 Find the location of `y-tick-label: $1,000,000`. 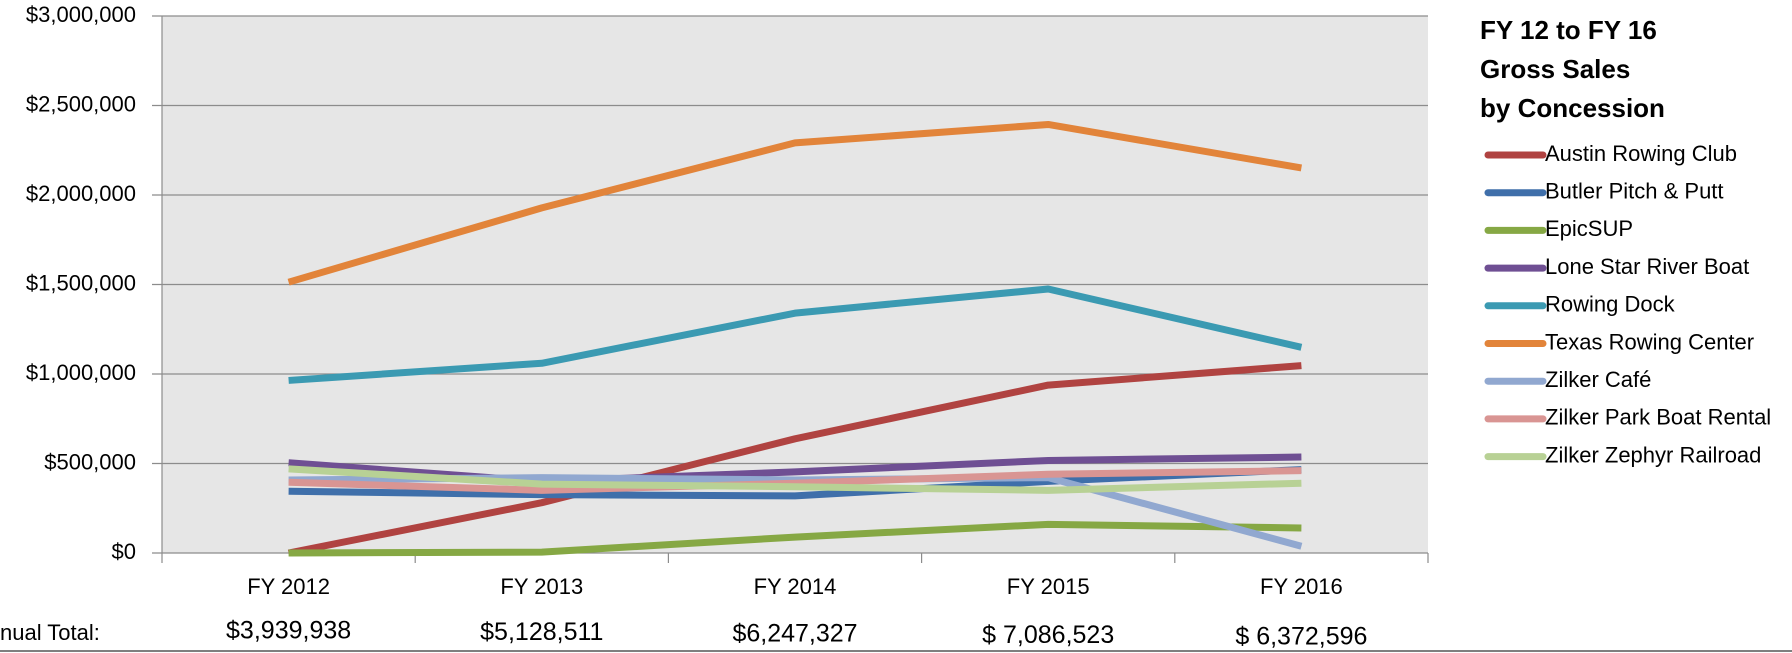

y-tick-label: $1,000,000 is located at coordinates (81, 372).